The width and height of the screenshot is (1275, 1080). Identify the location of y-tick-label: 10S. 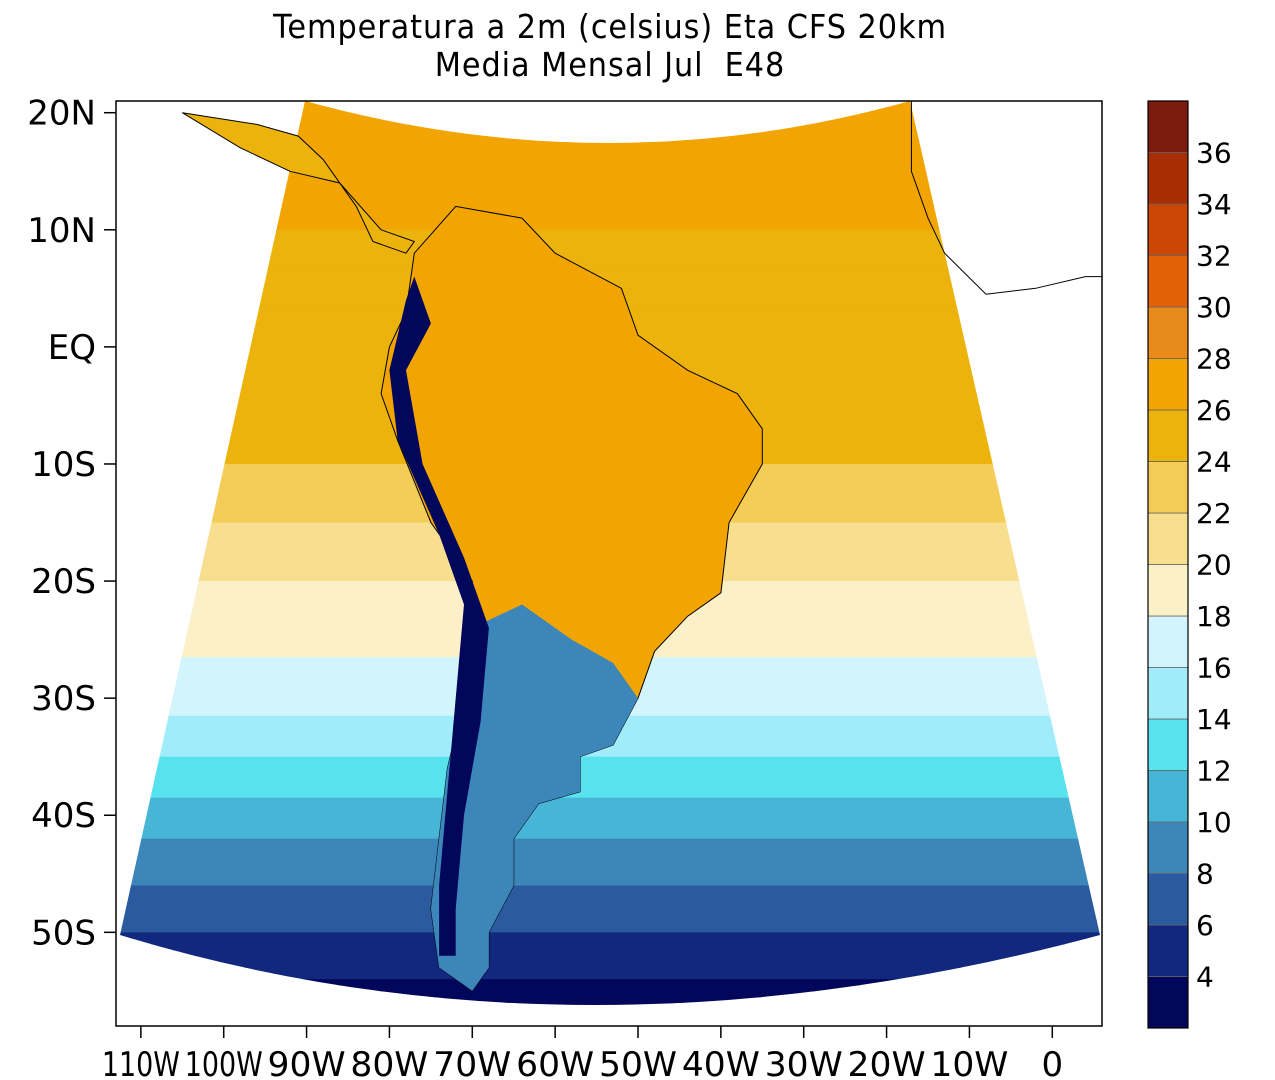
(63, 465).